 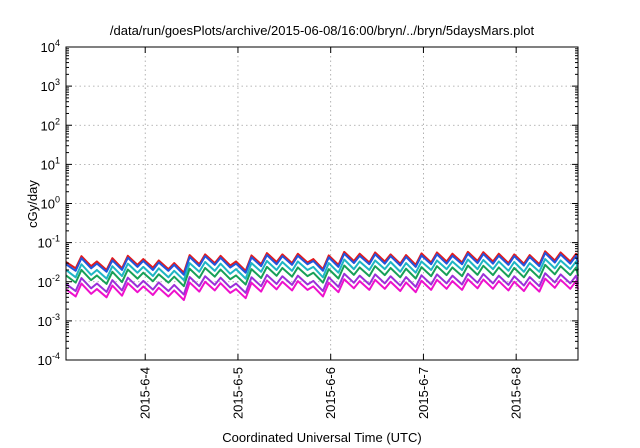 I want to click on y-tick-label: 10⁻⁴, so click(x=49, y=359).